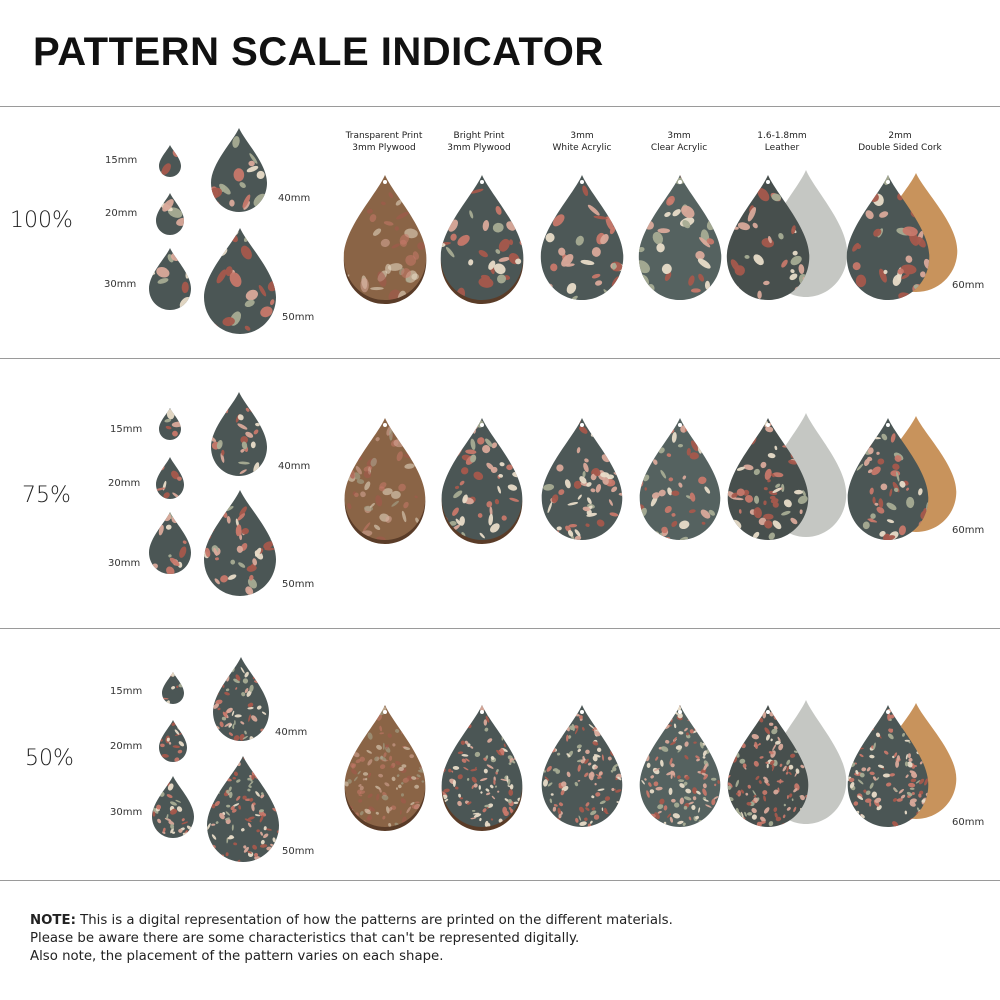 This screenshot has height=1000, width=1000. What do you see at coordinates (582, 142) in the screenshot?
I see `material-header-white-acrylic: 3mm White Acrylic` at bounding box center [582, 142].